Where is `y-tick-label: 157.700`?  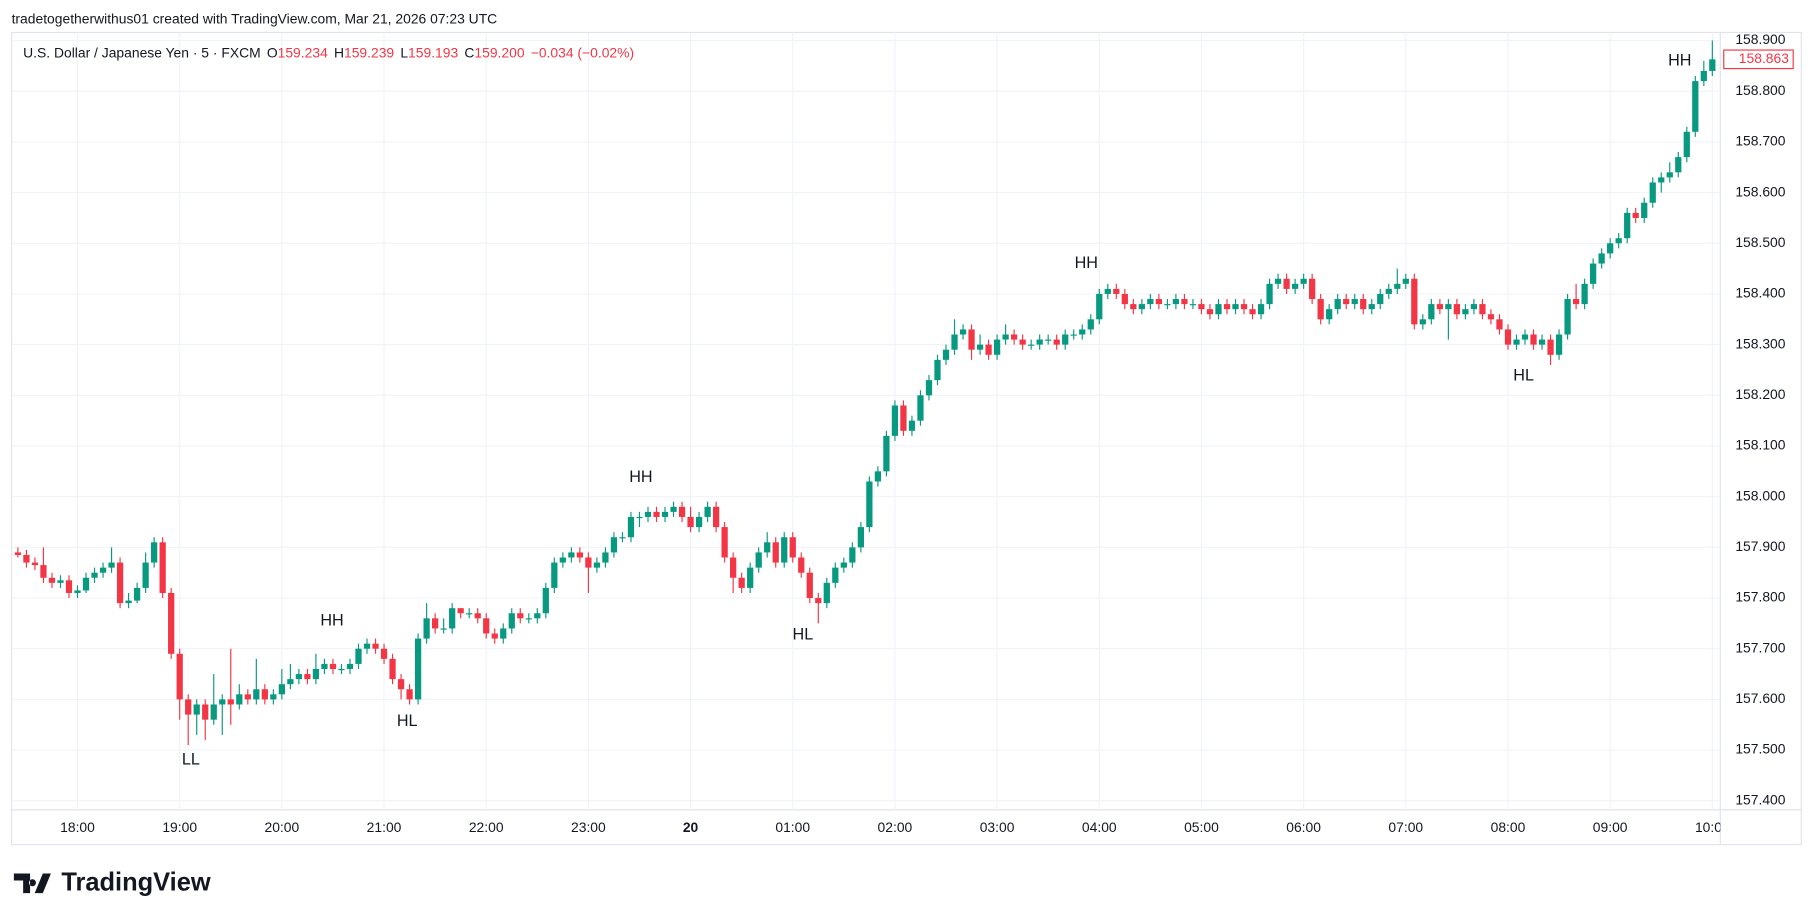
y-tick-label: 157.700 is located at coordinates (1760, 647).